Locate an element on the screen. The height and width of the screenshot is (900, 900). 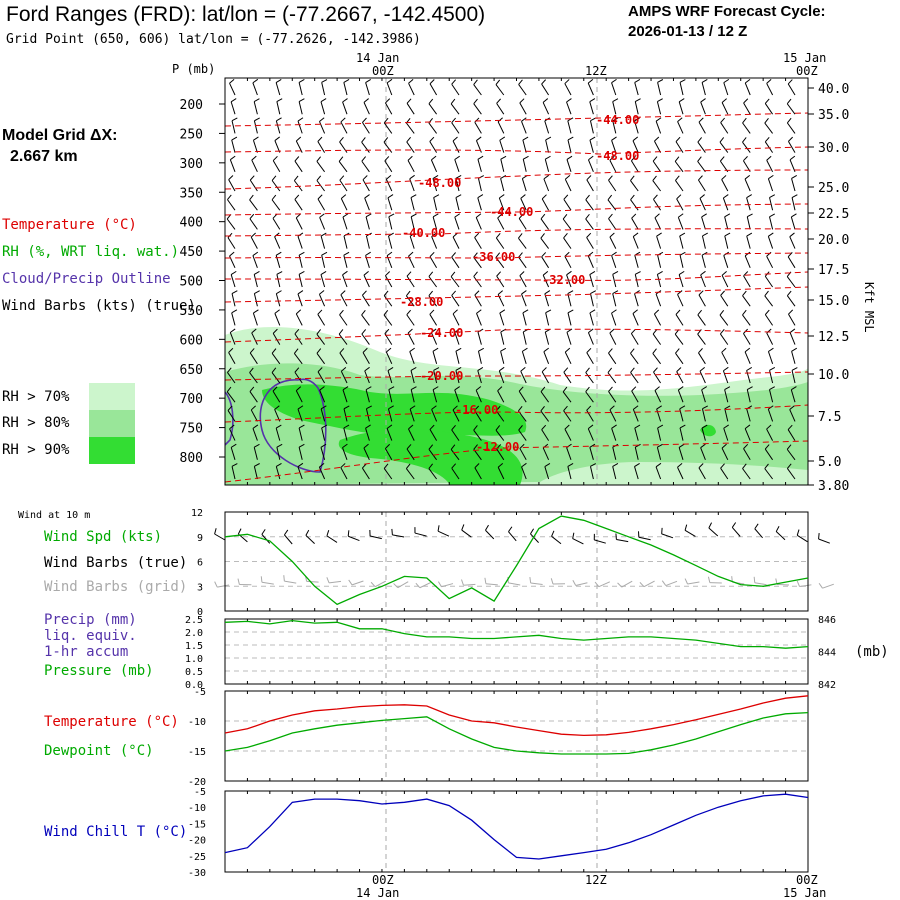
temperature-contour is located at coordinates (516, 276).